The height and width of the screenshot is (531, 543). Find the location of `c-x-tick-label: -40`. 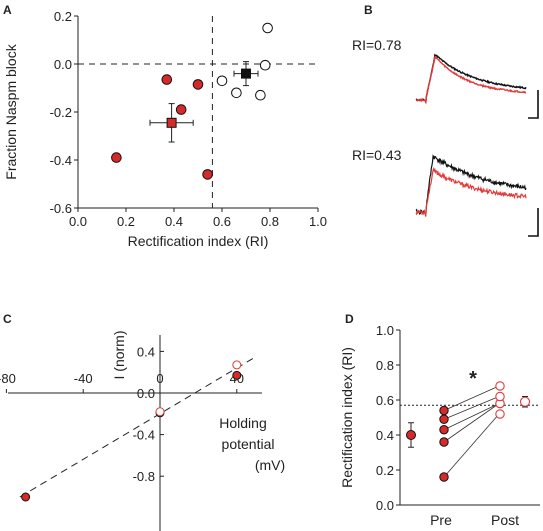

c-x-tick-label: -40 is located at coordinates (83, 378).